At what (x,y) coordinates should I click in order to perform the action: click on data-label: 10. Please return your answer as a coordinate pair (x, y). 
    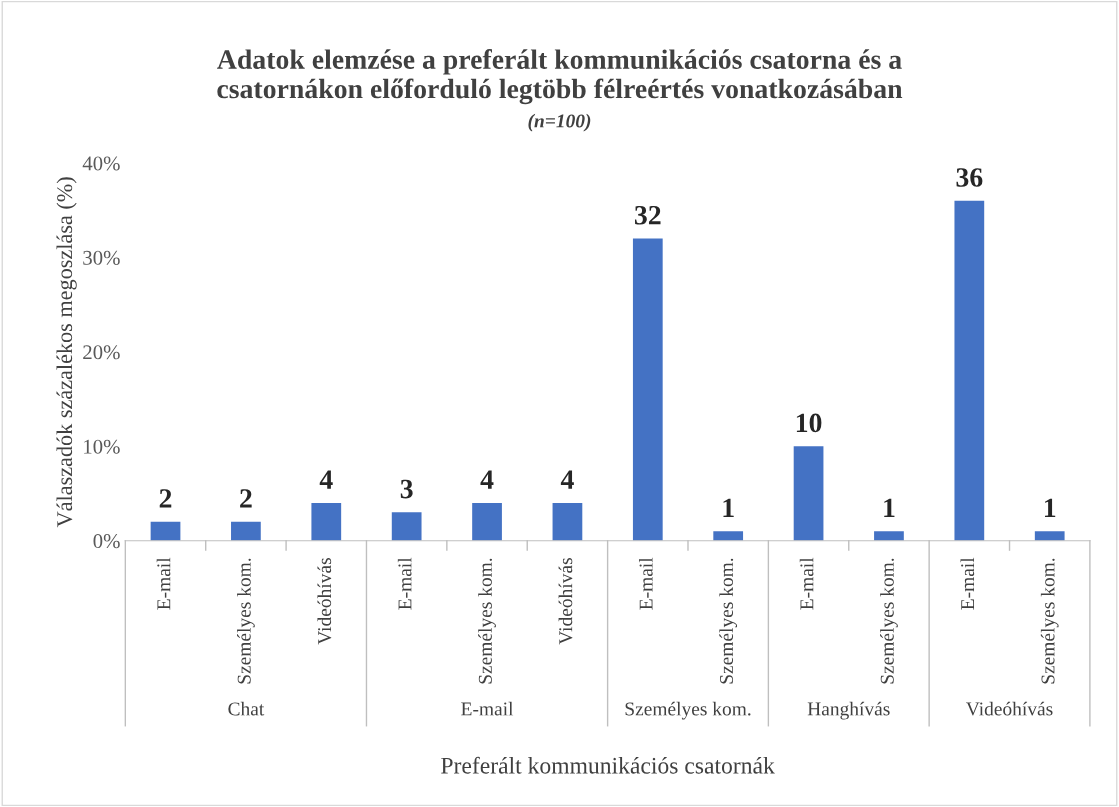
    Looking at the image, I should click on (809, 423).